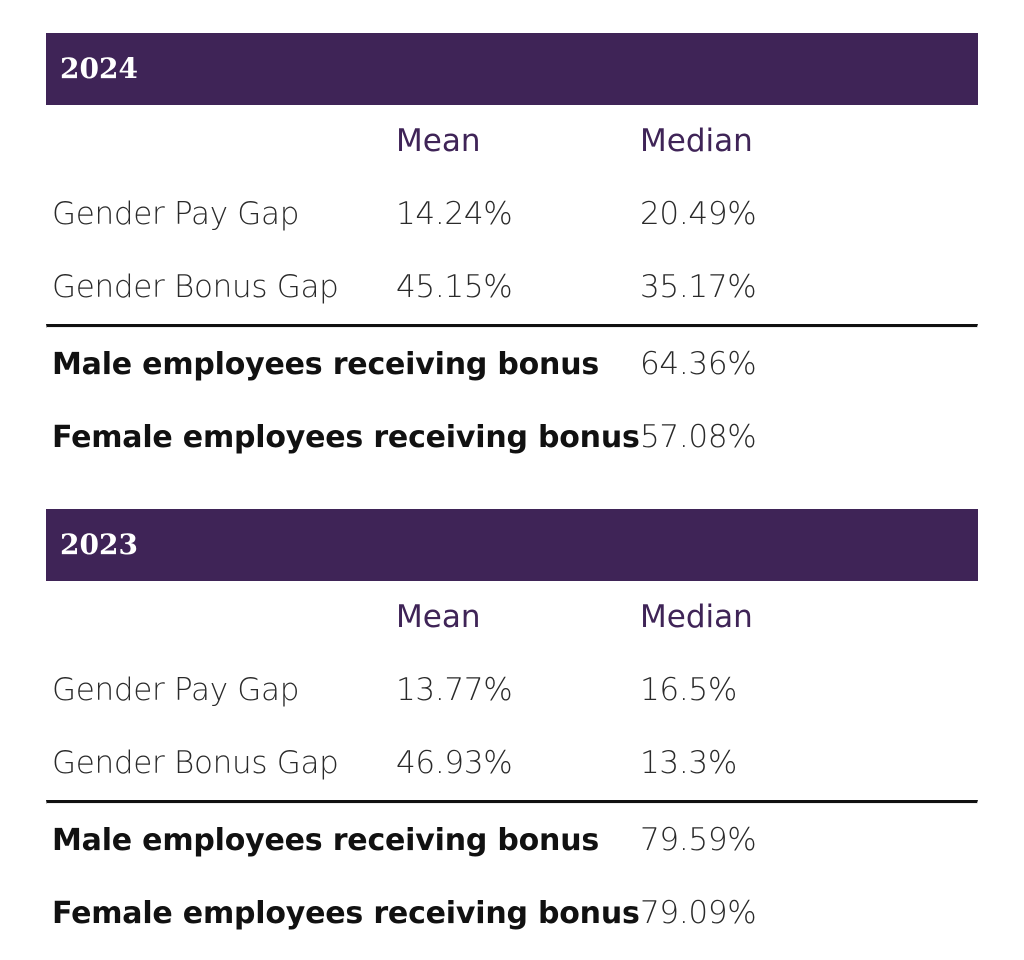 This screenshot has width=1024, height=960. I want to click on table-row: Female employees receiving bonus 57.08%, so click(512, 437).